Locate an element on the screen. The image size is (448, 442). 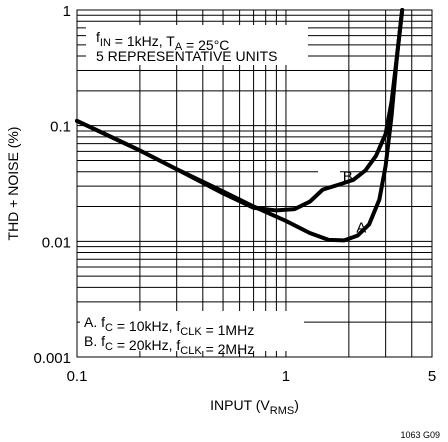
series-label-a: A is located at coordinates (361, 227).